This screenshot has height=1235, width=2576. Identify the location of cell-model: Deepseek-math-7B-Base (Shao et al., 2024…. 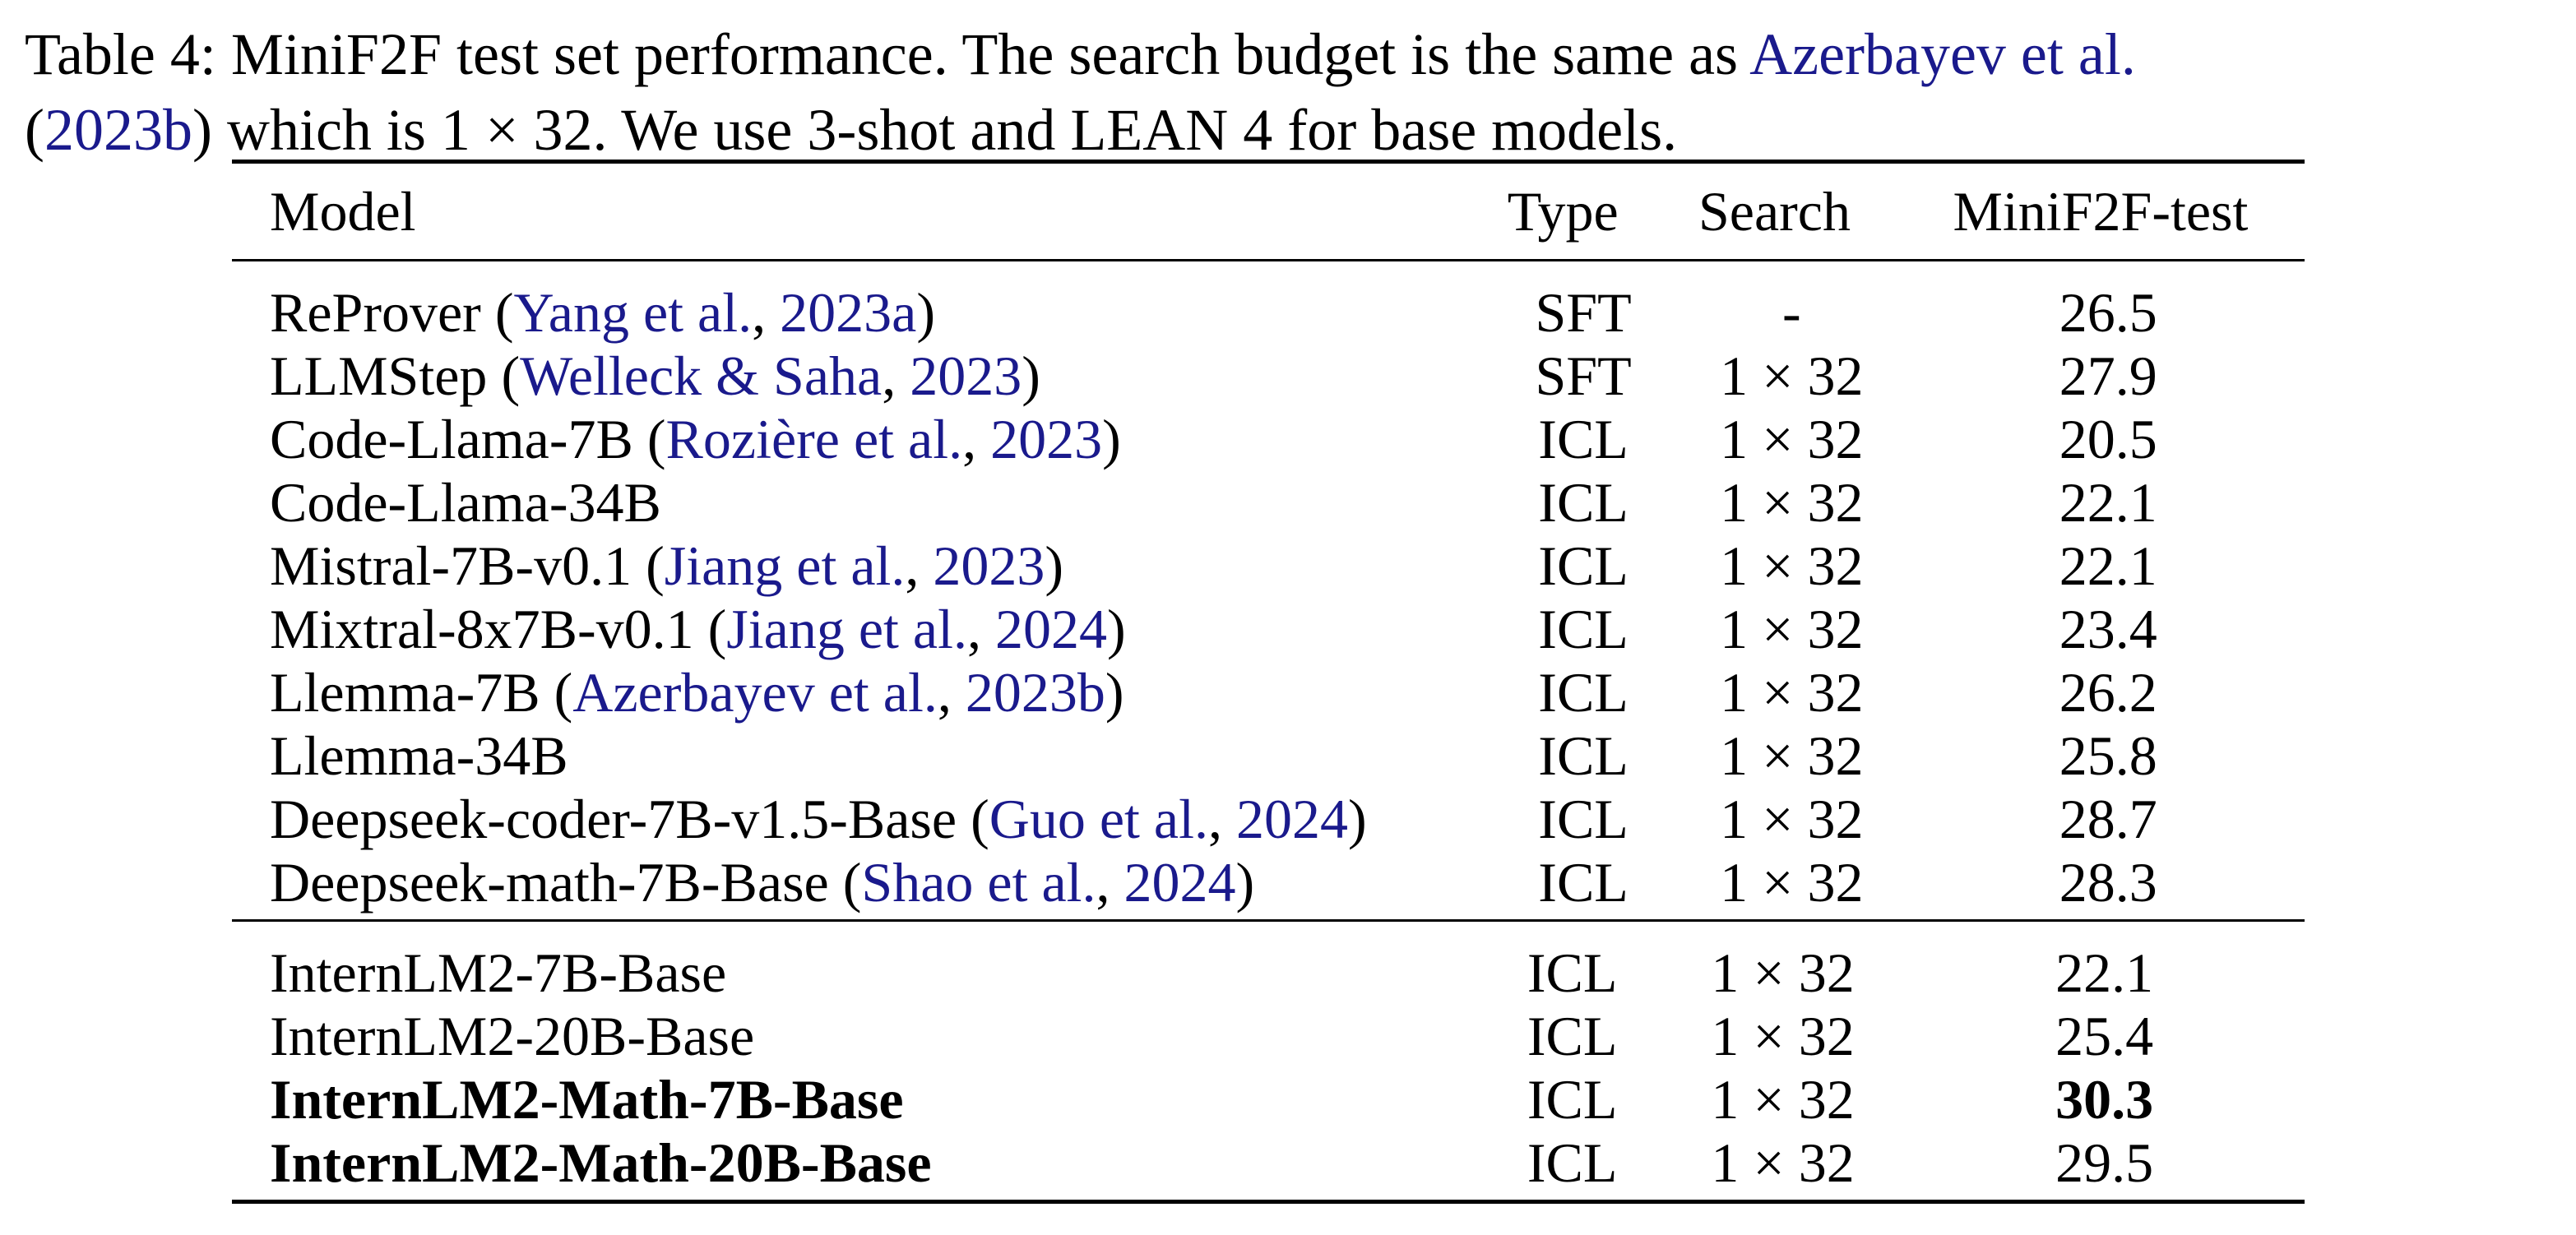
(864, 885).